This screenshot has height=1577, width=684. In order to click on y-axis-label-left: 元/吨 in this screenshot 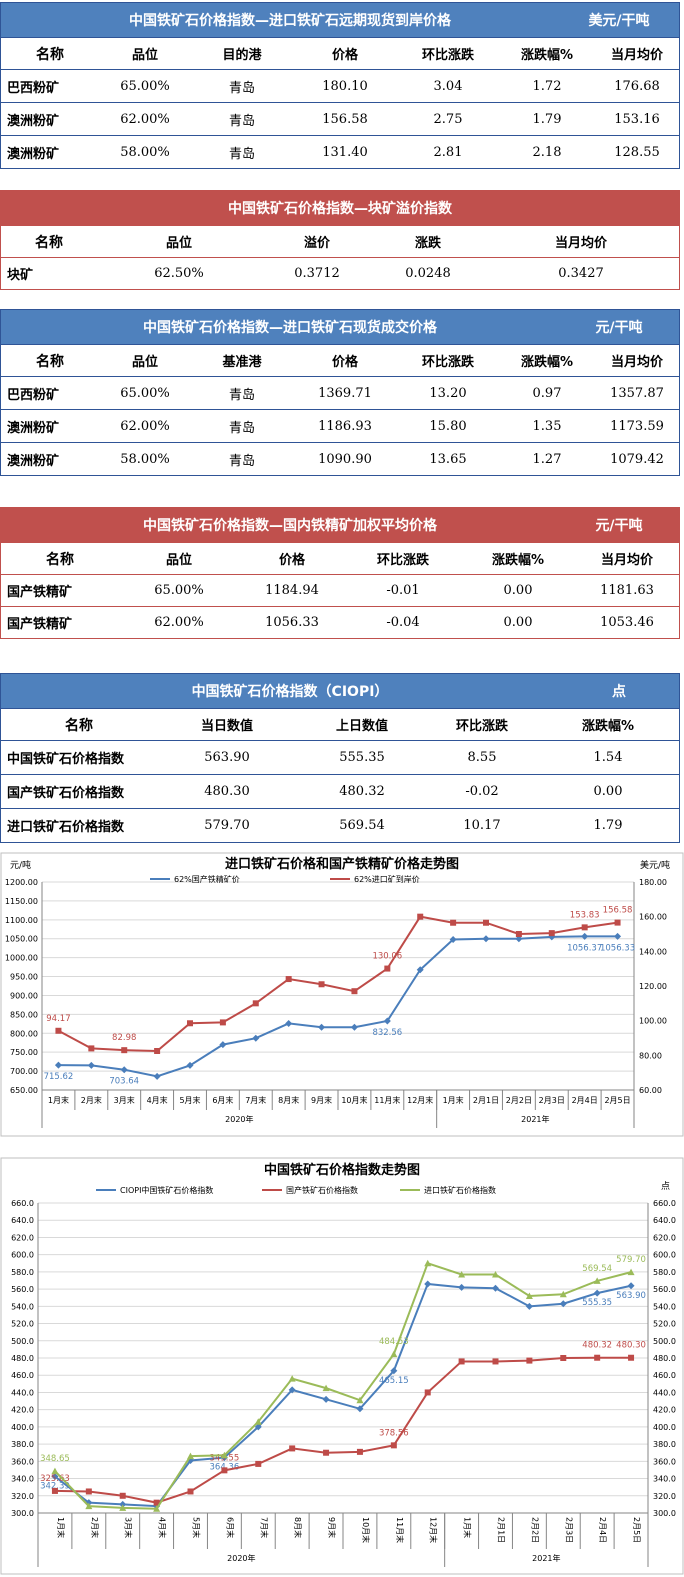, I will do `click(20, 865)`.